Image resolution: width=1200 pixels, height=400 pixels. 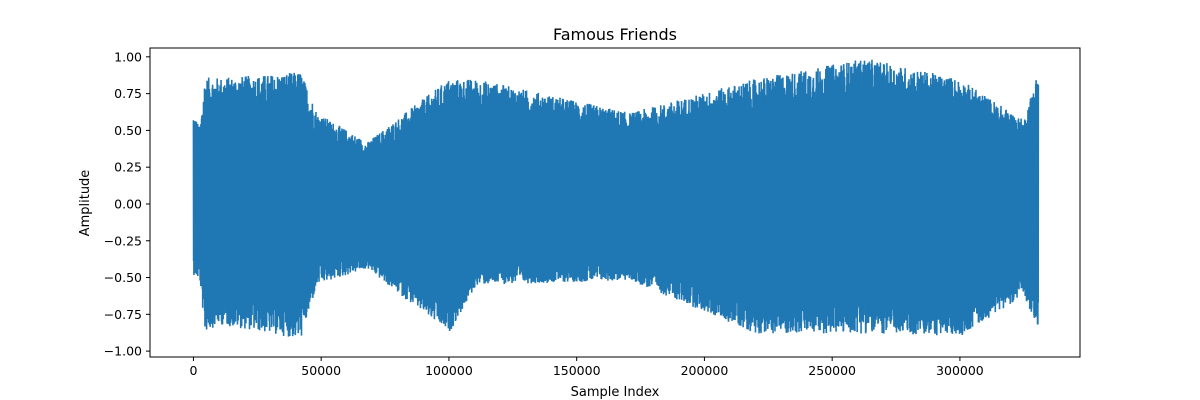 What do you see at coordinates (193, 370) in the screenshot?
I see `x-tick-label: 0` at bounding box center [193, 370].